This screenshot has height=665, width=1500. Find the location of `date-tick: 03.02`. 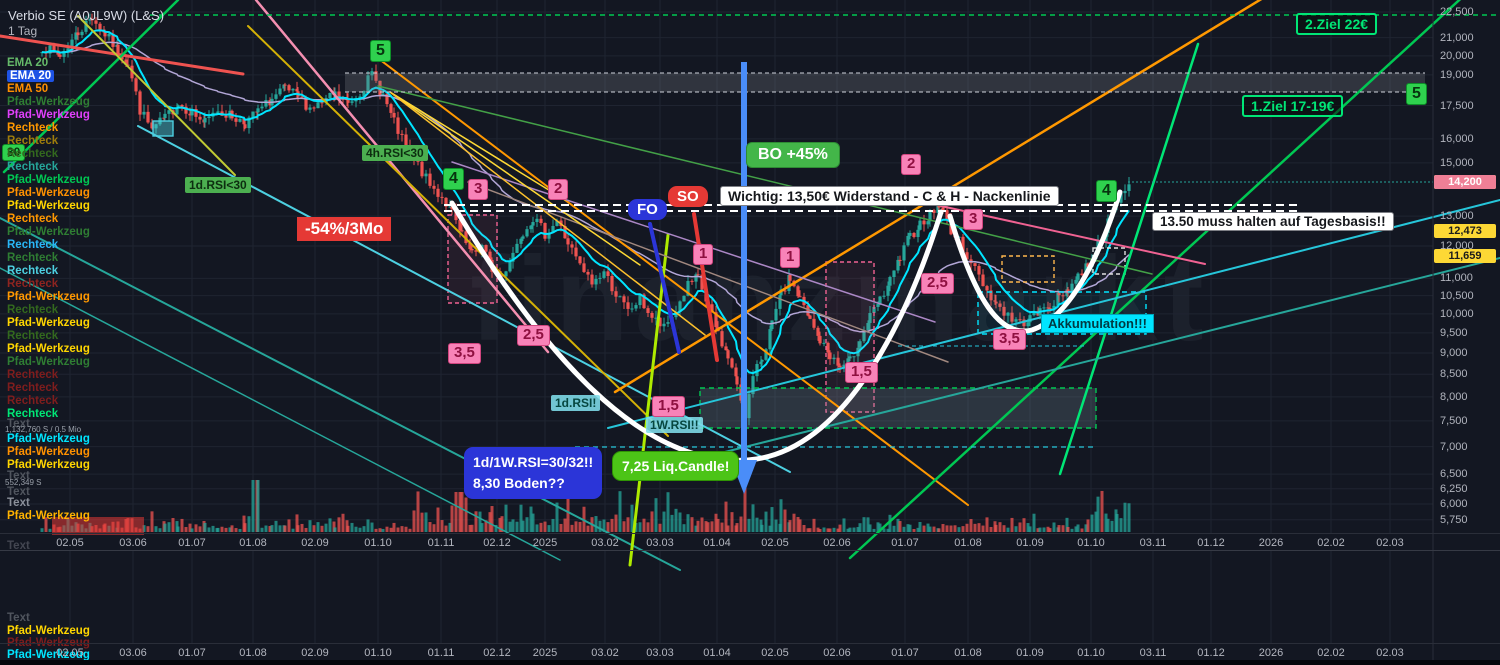

date-tick: 03.02 is located at coordinates (605, 543).